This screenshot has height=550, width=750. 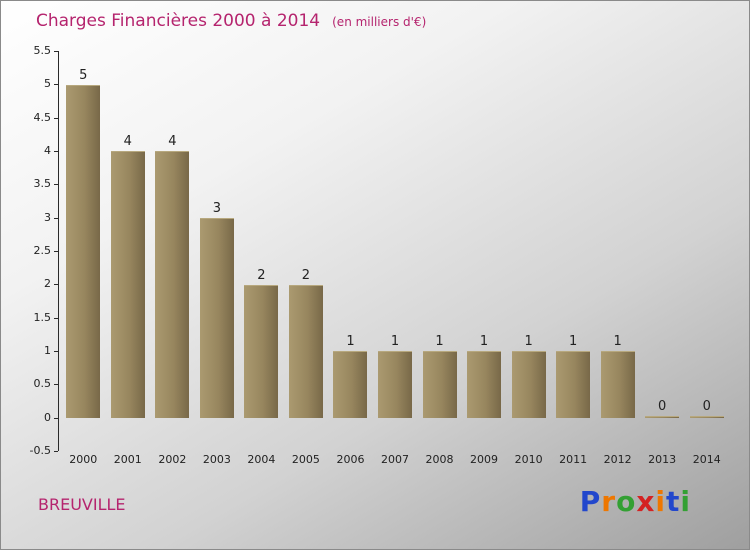 What do you see at coordinates (646, 501) in the screenshot?
I see `logo-letter: x` at bounding box center [646, 501].